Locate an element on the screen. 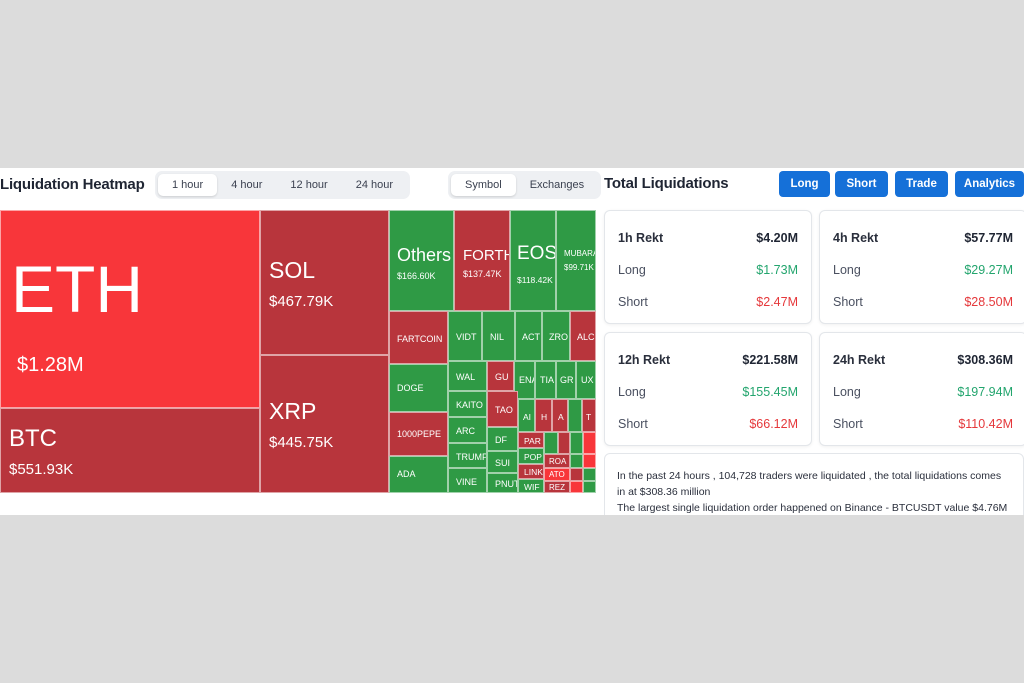 The height and width of the screenshot is (683, 1024). tile-symbol: VIDT is located at coordinates (466, 337).